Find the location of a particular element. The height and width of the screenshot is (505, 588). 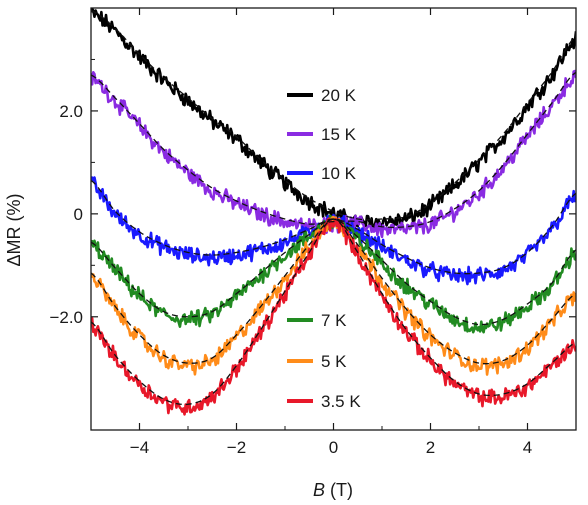

legend-label: 7 K is located at coordinates (334, 320).